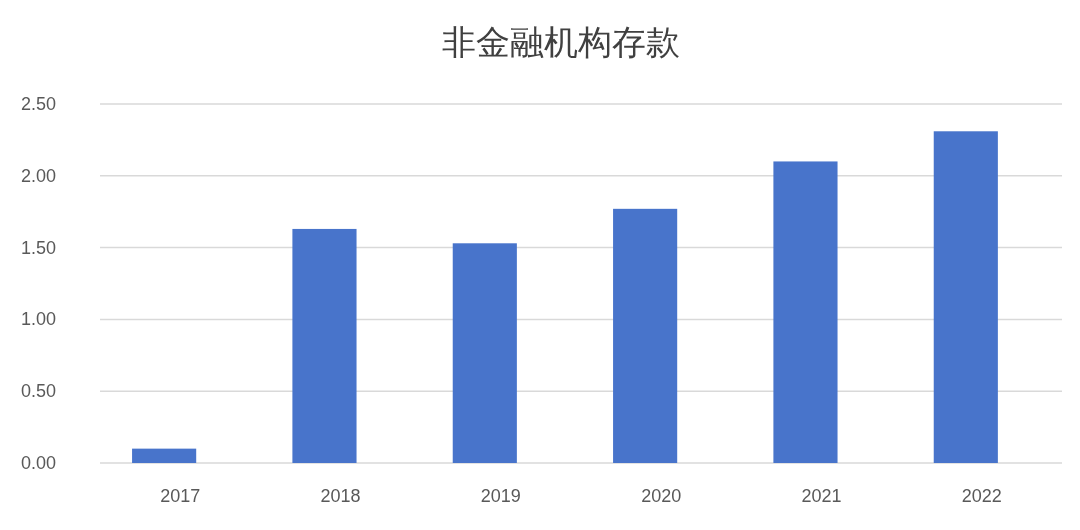 The height and width of the screenshot is (530, 1080). I want to click on x-tick-label: 2019, so click(500, 496).